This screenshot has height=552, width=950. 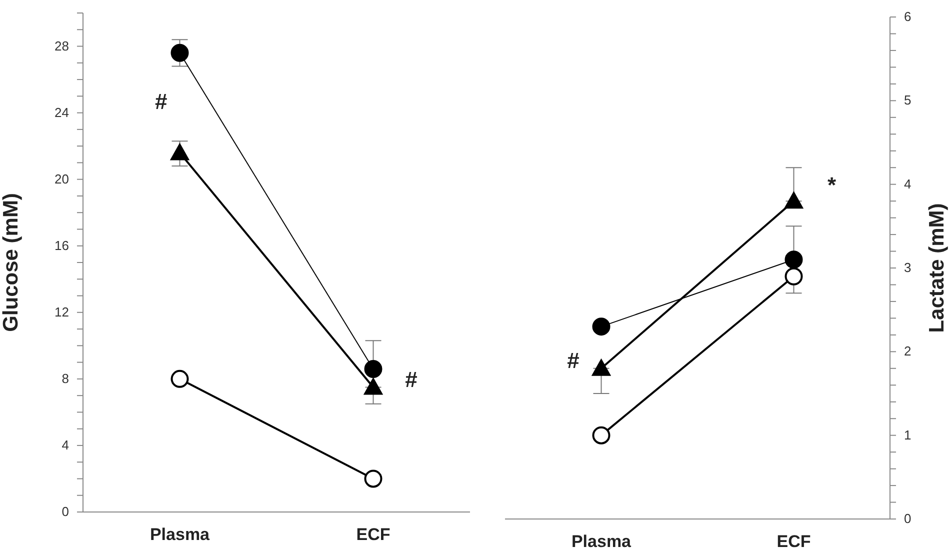 What do you see at coordinates (61, 178) in the screenshot?
I see `y-tick-label: 20` at bounding box center [61, 178].